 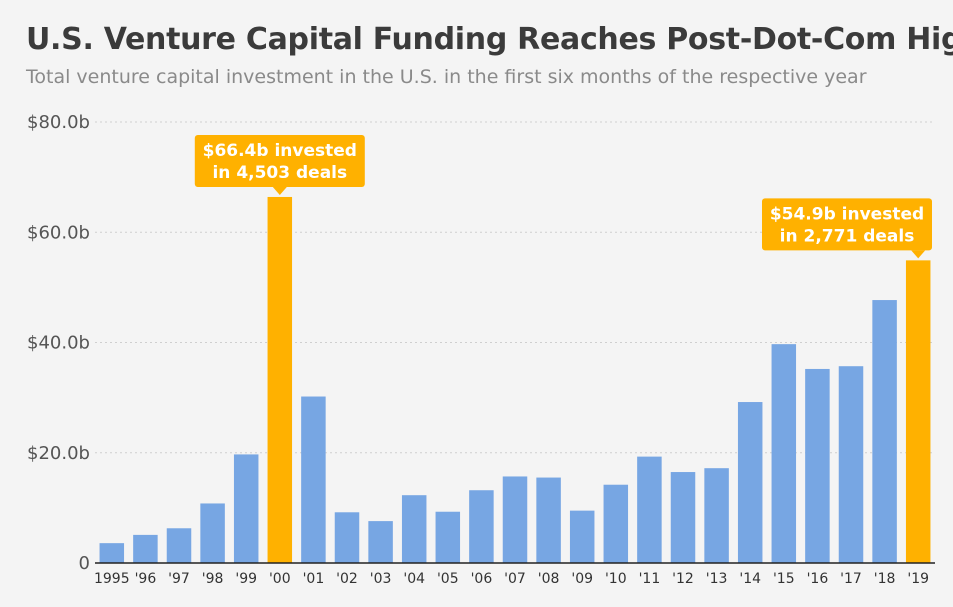 What do you see at coordinates (847, 214) in the screenshot?
I see `annotation-text: $54.9b invested` at bounding box center [847, 214].